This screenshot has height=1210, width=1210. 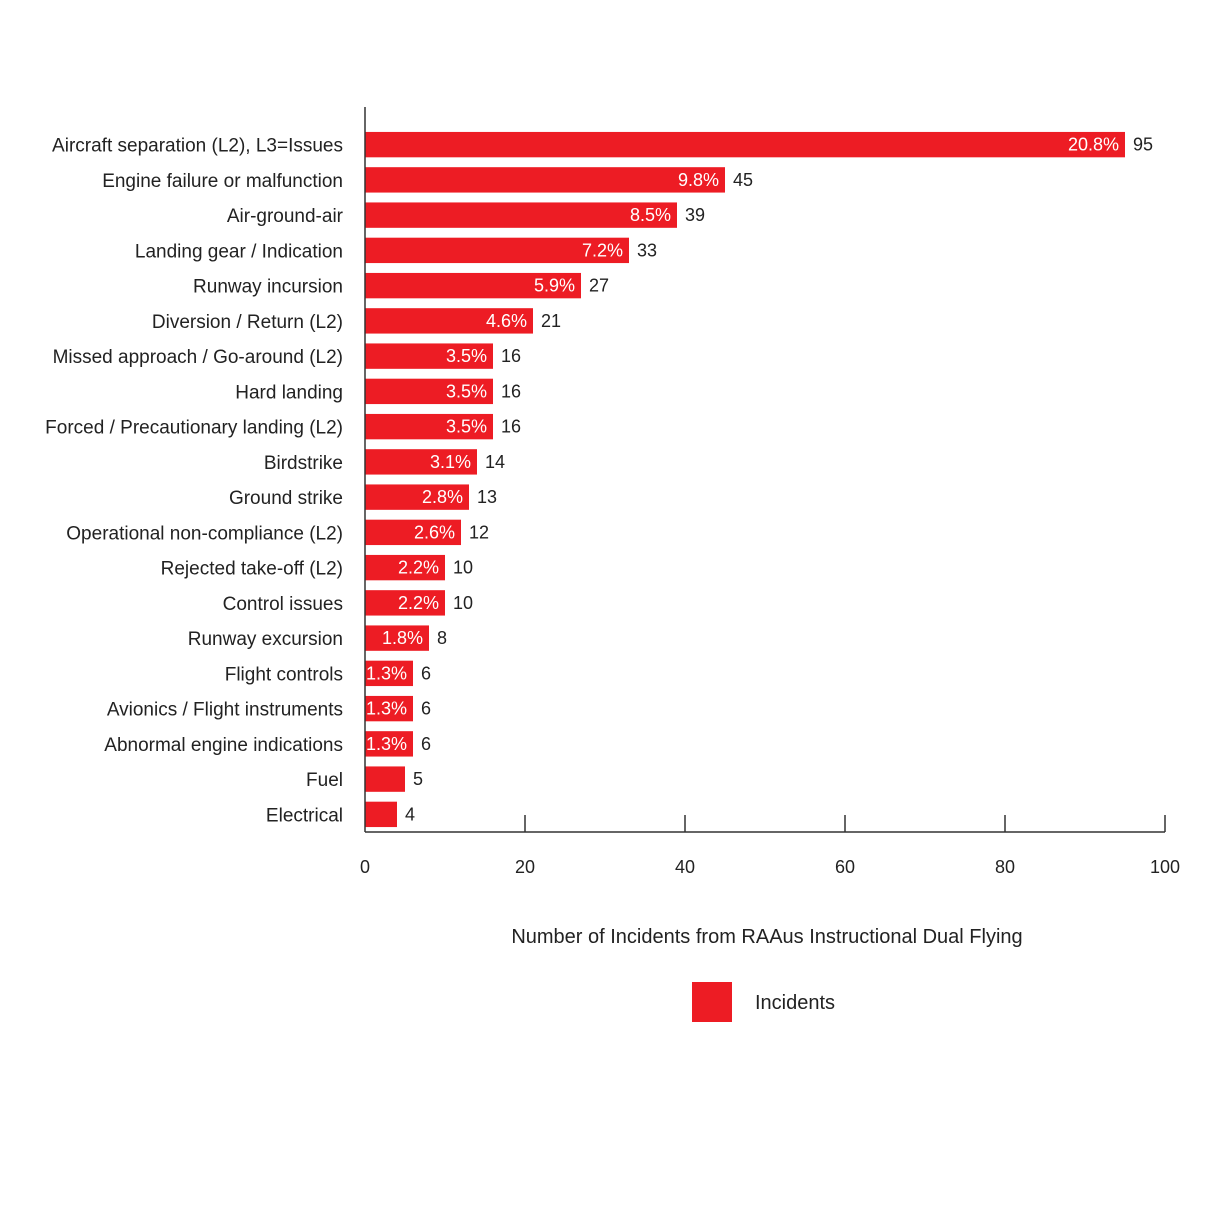 I want to click on bar-percent-label-17: 1.3%, so click(x=386, y=744).